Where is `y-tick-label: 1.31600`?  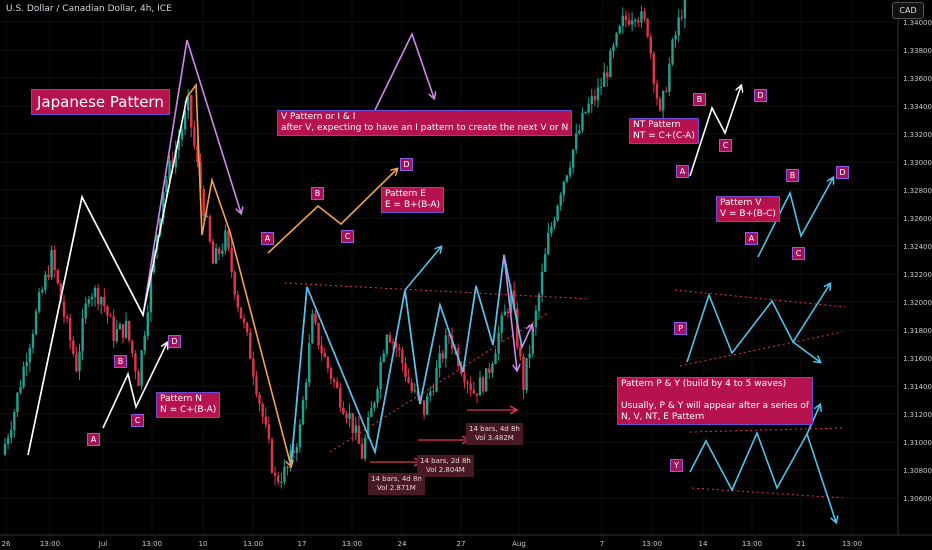
y-tick-label: 1.31600 is located at coordinates (917, 359).